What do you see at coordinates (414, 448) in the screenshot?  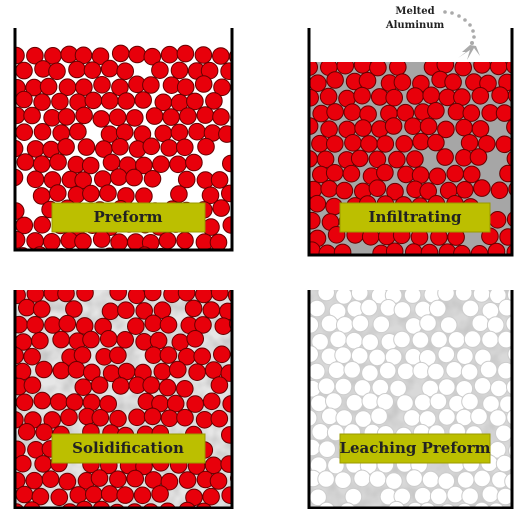 I see `panel-label: Leaching Preform` at bounding box center [414, 448].